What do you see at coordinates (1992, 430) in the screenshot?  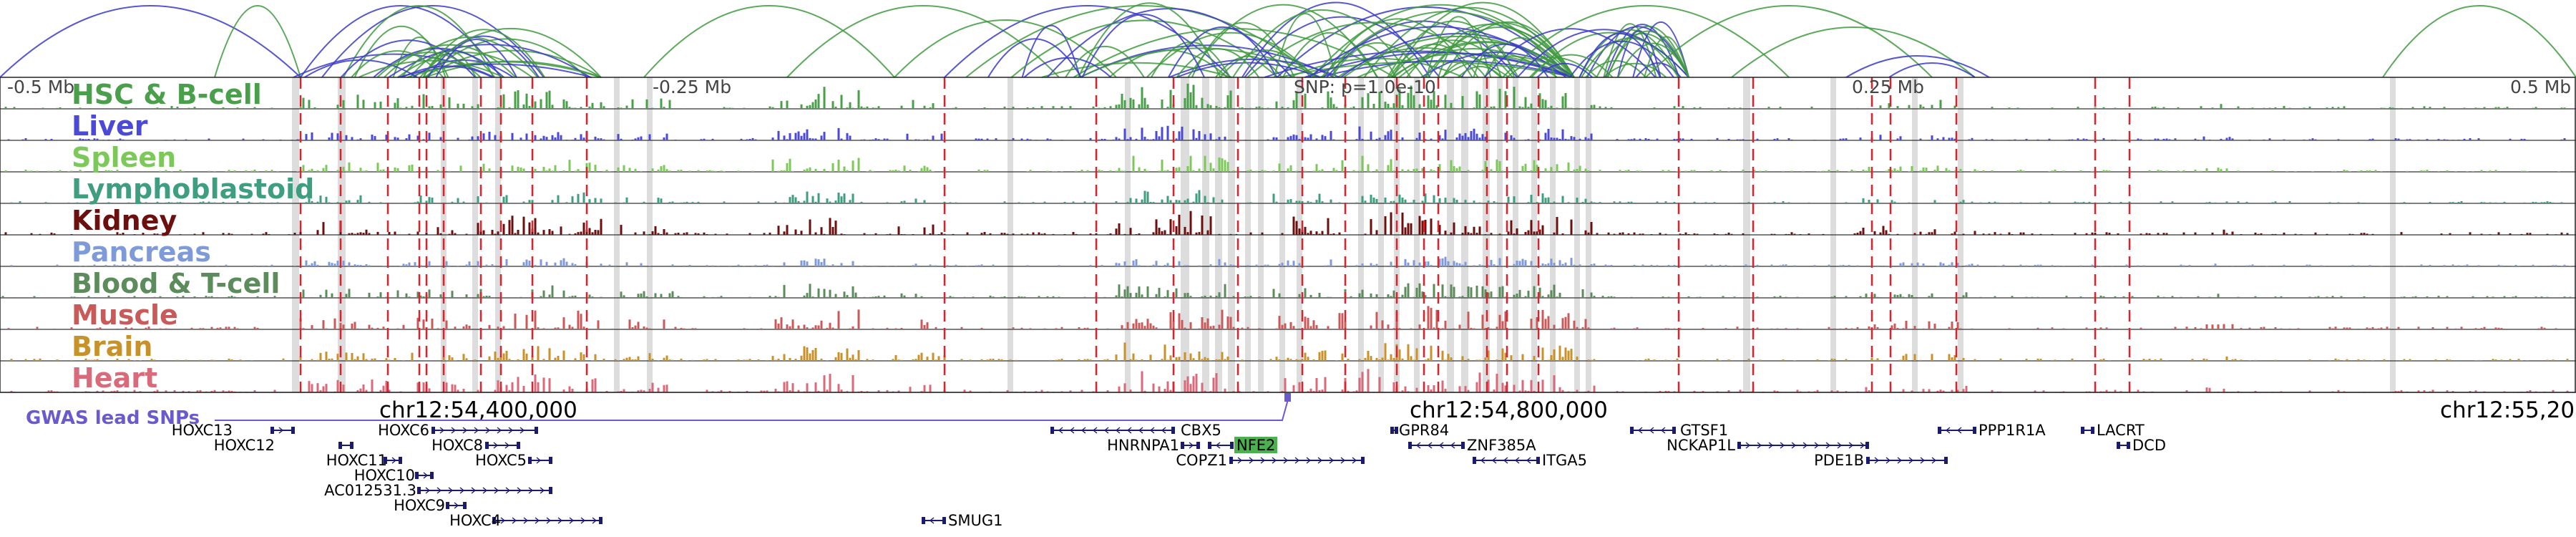 I see `gene-ppp1r1a: PPP1R1A` at bounding box center [1992, 430].